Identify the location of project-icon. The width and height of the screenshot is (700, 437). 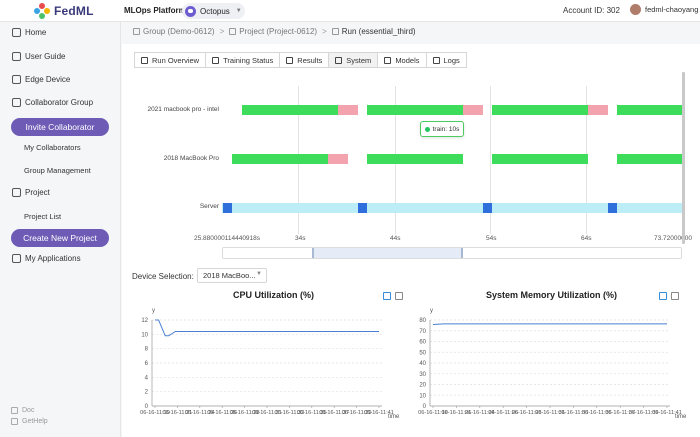
(233, 31).